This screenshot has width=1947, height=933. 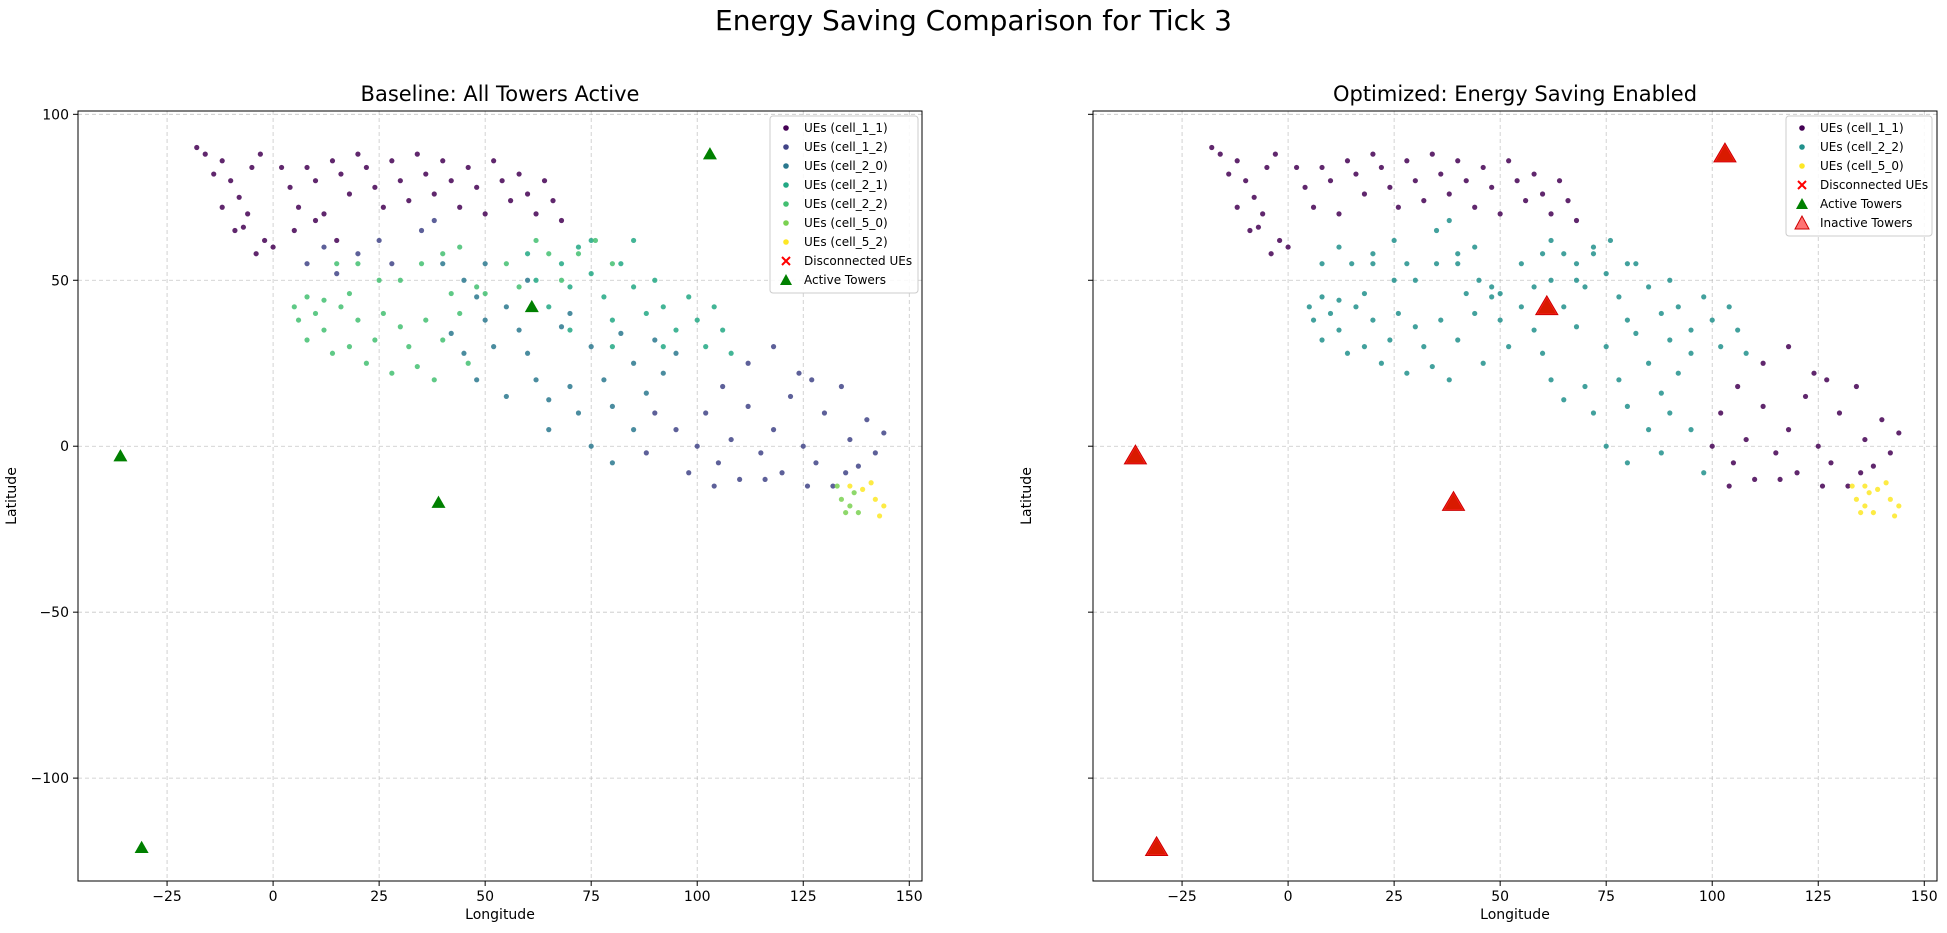 What do you see at coordinates (846, 128) in the screenshot?
I see `legend-label: UEs (cell_1_1)` at bounding box center [846, 128].